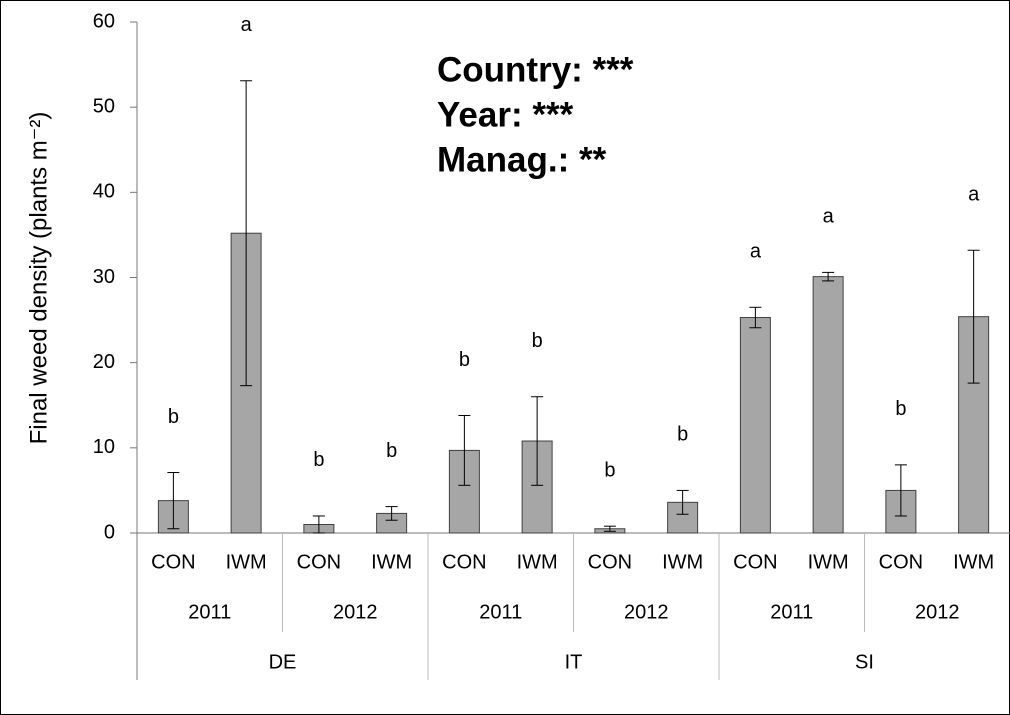 Image resolution: width=1010 pixels, height=715 pixels. What do you see at coordinates (104, 106) in the screenshot?
I see `y-tick-label: 50` at bounding box center [104, 106].